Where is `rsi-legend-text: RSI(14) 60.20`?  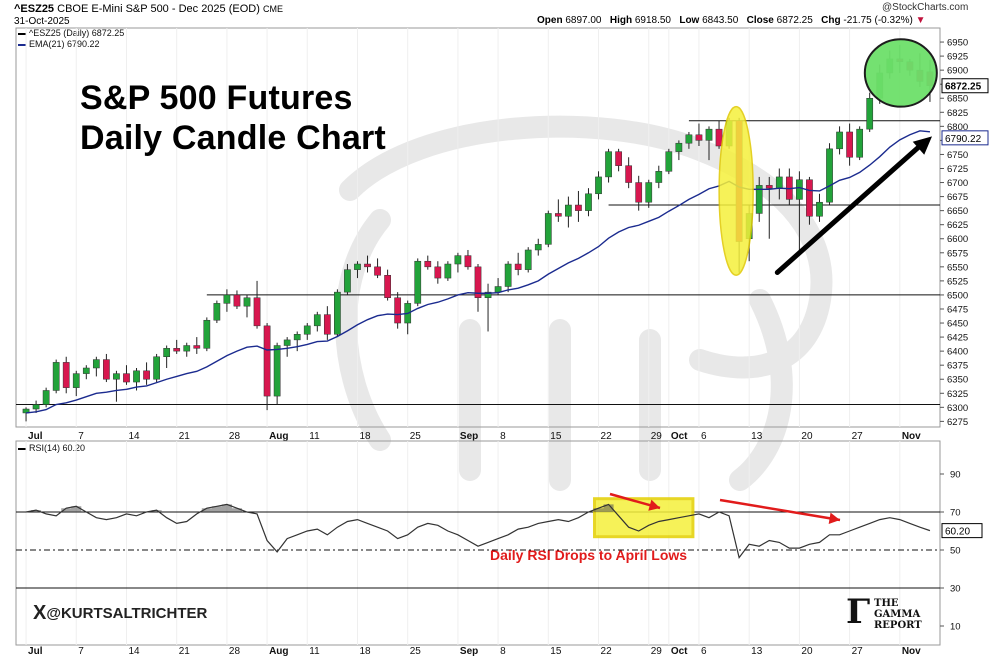
rsi-legend-text: RSI(14) 60.20 is located at coordinates (57, 448).